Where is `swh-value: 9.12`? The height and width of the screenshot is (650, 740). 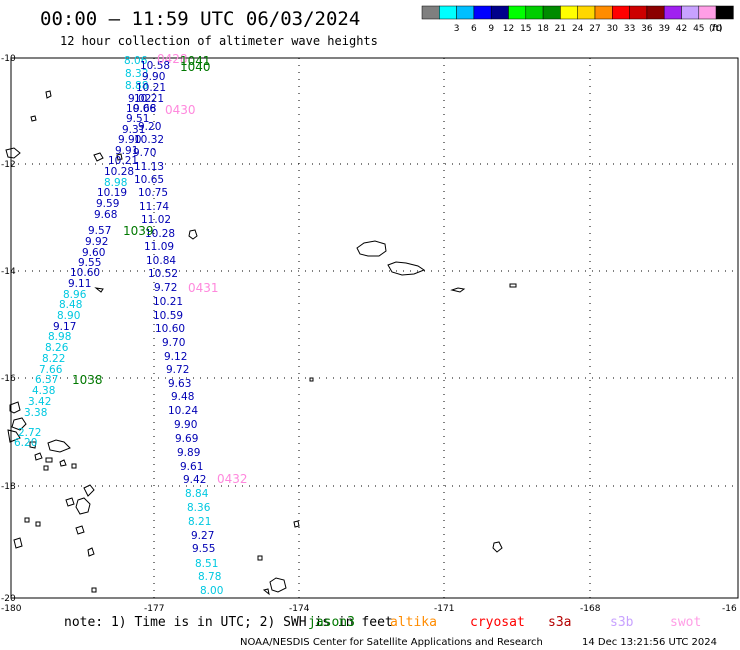 swh-value: 9.12 is located at coordinates (175, 357).